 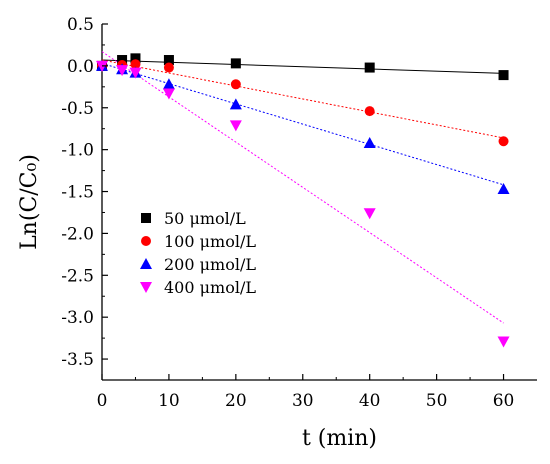 I want to click on x-tick-label: 50, so click(x=437, y=401).